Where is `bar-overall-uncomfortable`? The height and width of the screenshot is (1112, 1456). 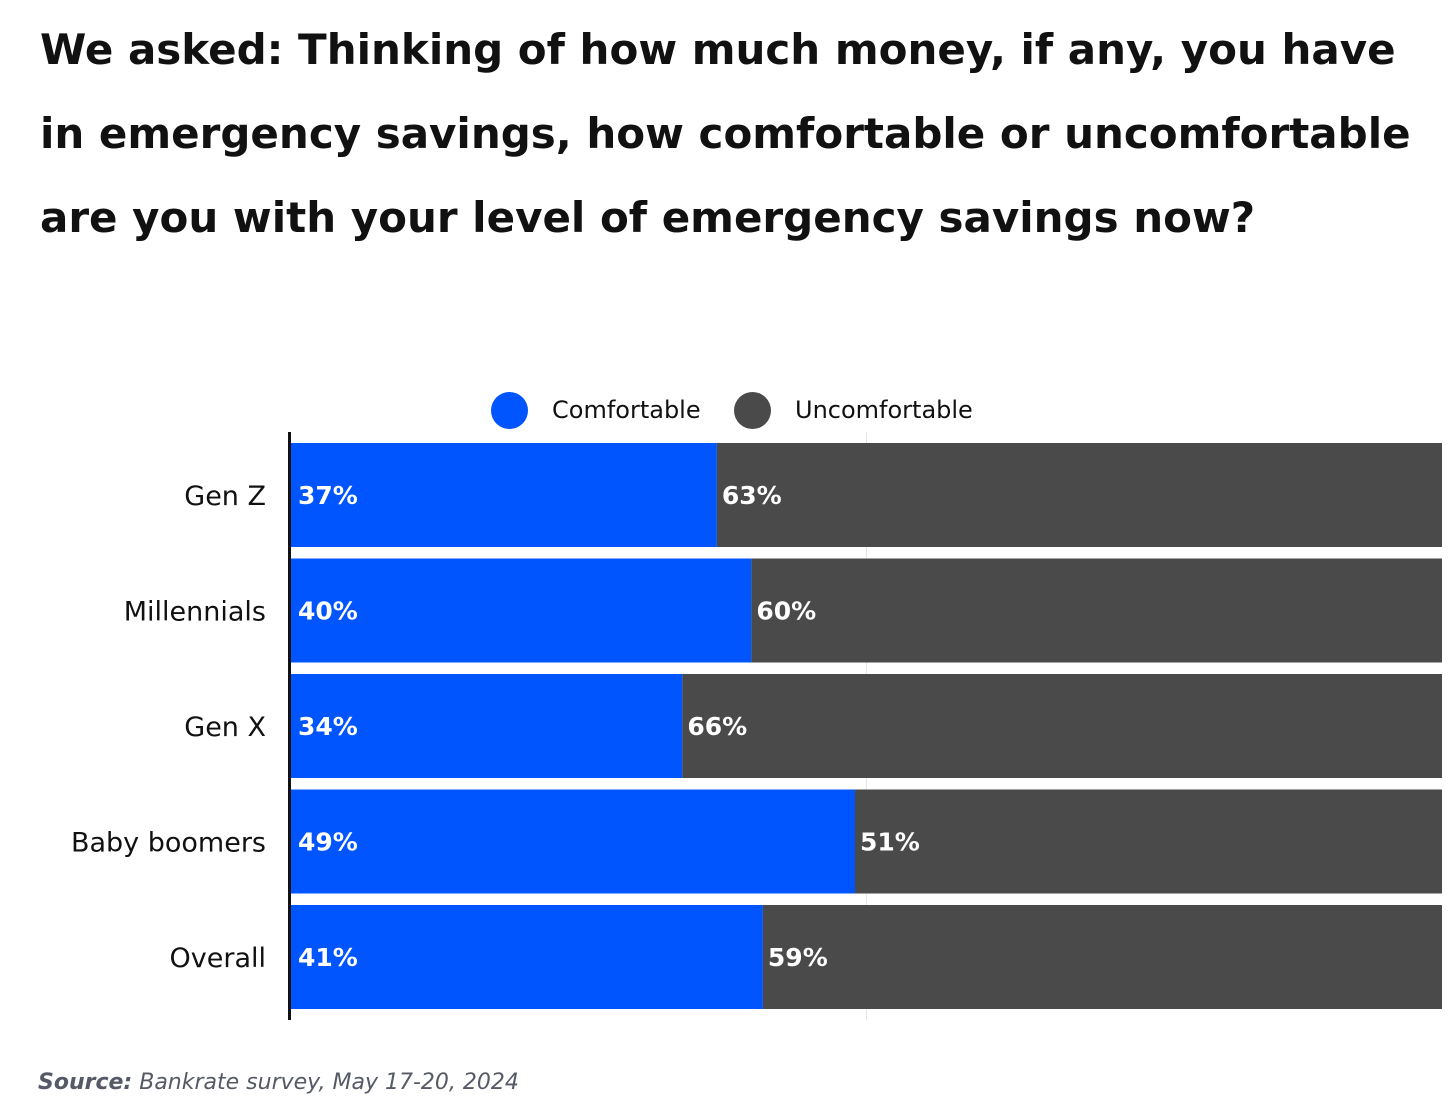
bar-overall-uncomfortable is located at coordinates (1102, 957).